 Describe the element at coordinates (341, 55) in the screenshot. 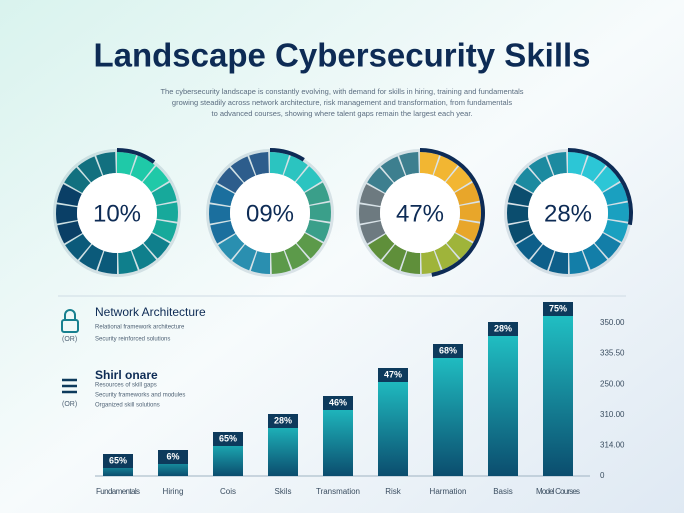

I see `title: Landscape Cybersecurity Skills` at that location.